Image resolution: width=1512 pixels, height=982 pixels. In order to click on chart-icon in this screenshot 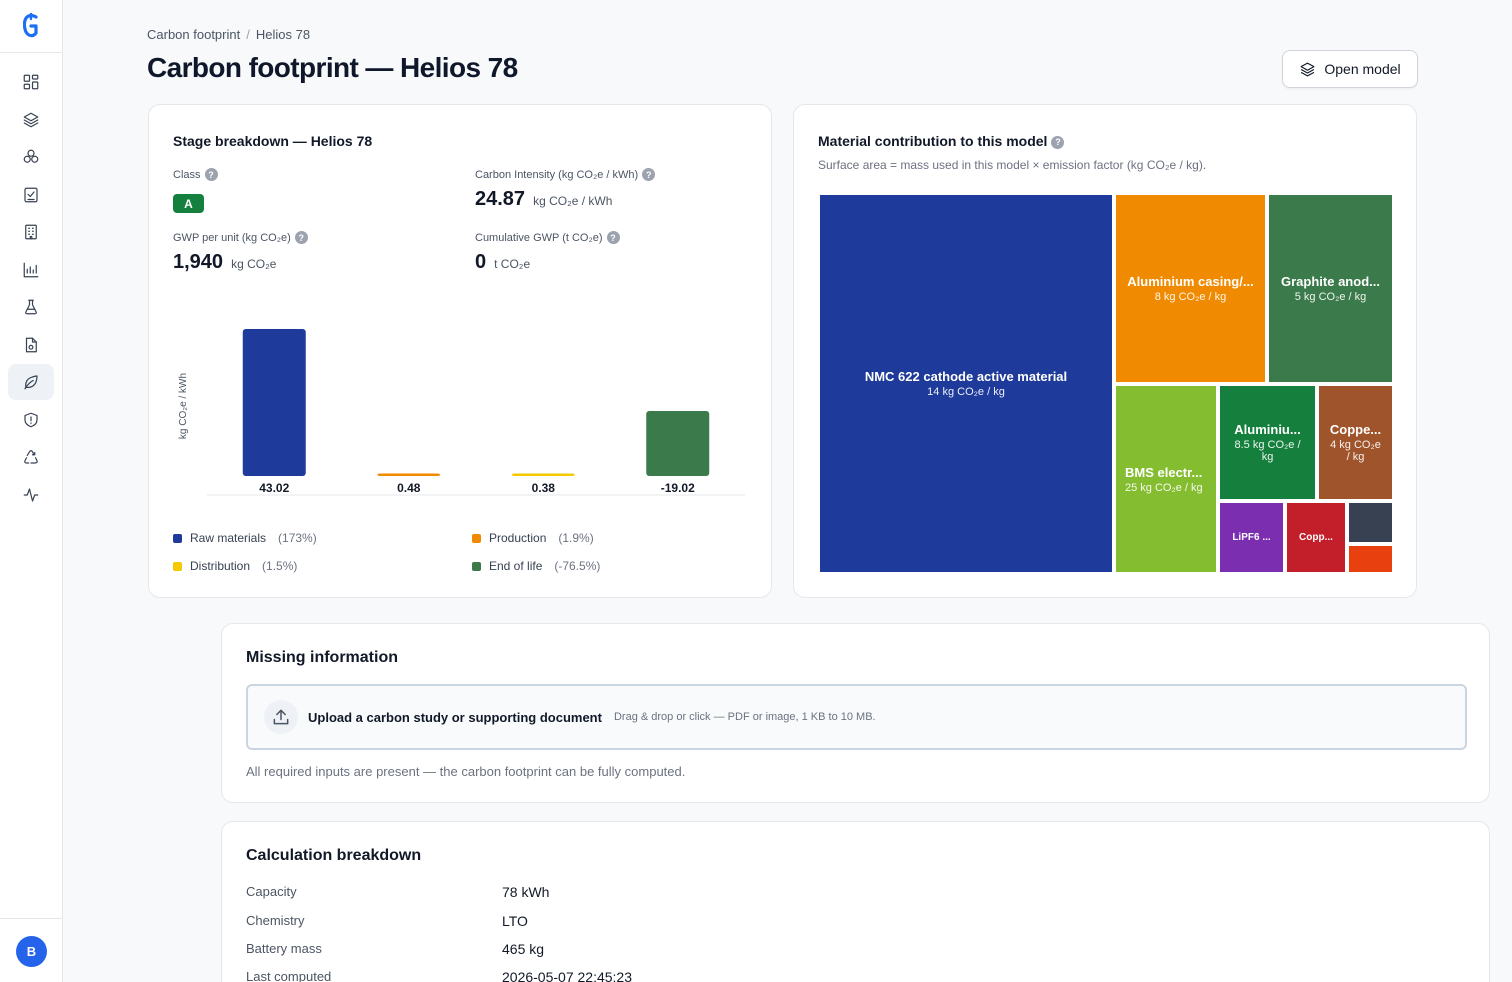, I will do `click(31, 269)`.